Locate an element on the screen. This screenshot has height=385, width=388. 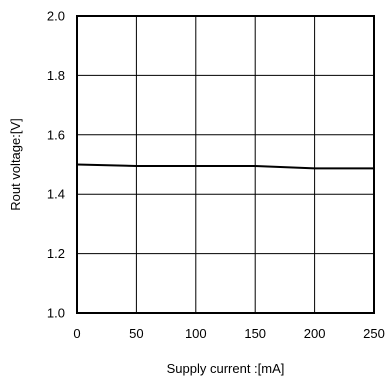
y-tick-label: 1.6 is located at coordinates (56, 134).